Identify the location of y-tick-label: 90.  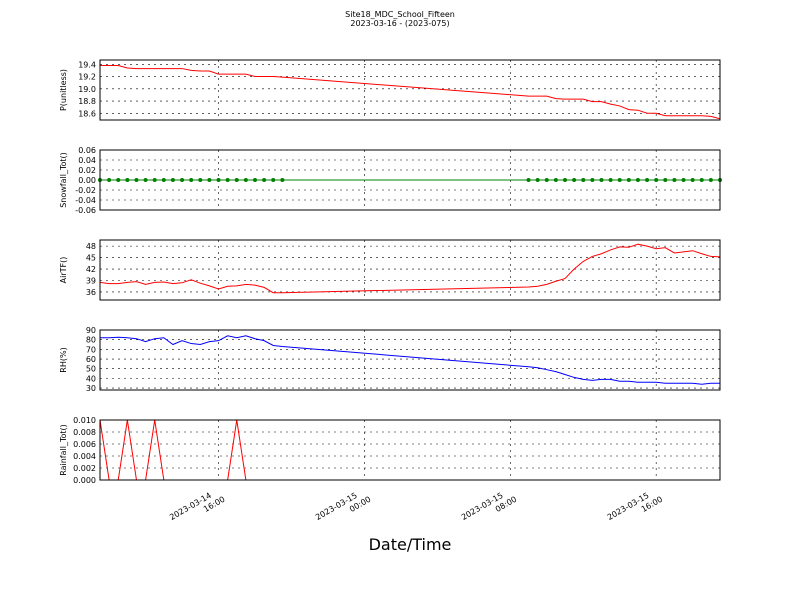
(91, 330).